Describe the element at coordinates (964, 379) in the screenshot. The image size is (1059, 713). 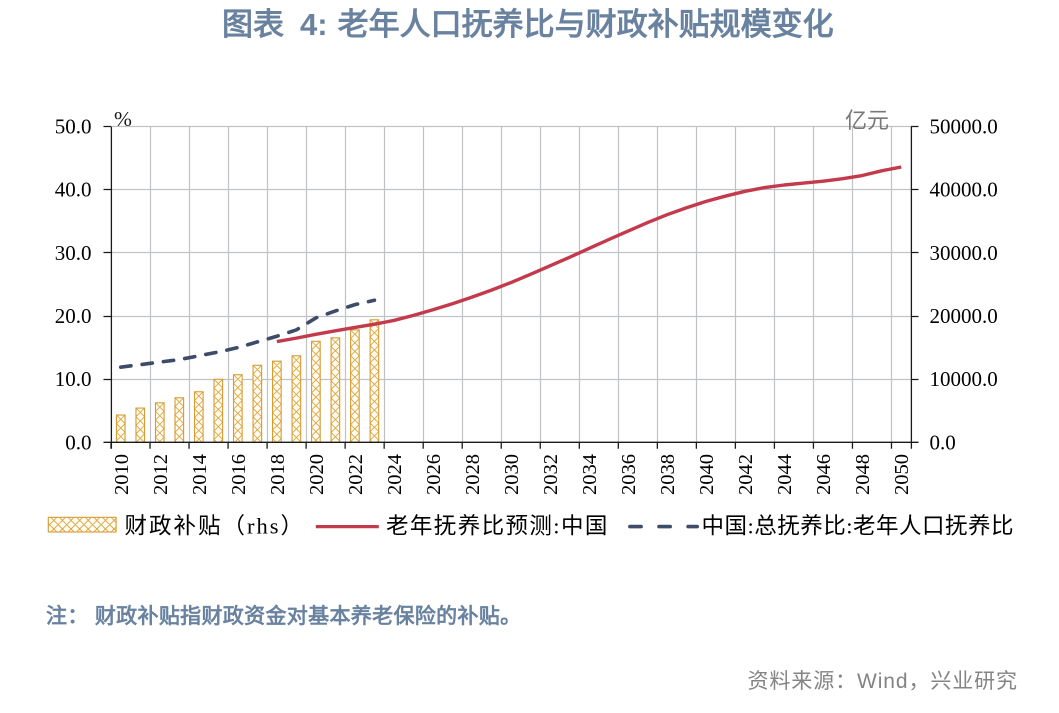
I see `svg-text: 10000.0` at that location.